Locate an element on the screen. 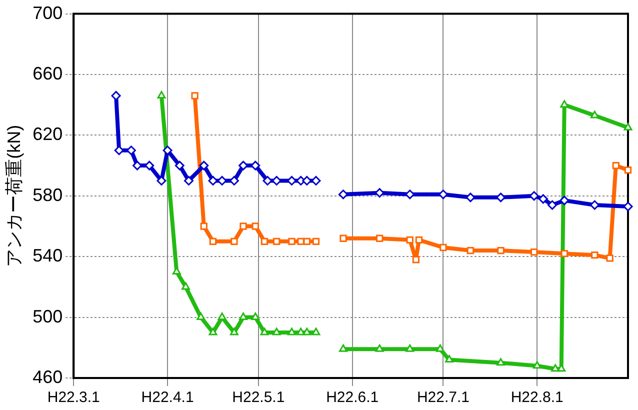 The image size is (638, 410). x-tick-label: H22.3.1 is located at coordinates (73, 397).